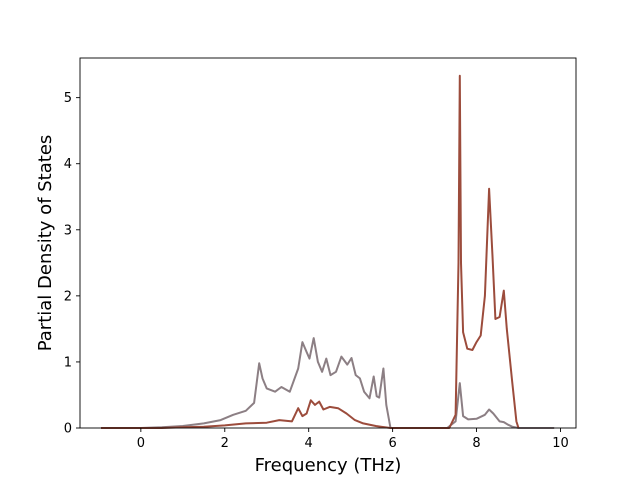 The width and height of the screenshot is (640, 480). I want to click on y-tick-label-2: 2, so click(68, 296).